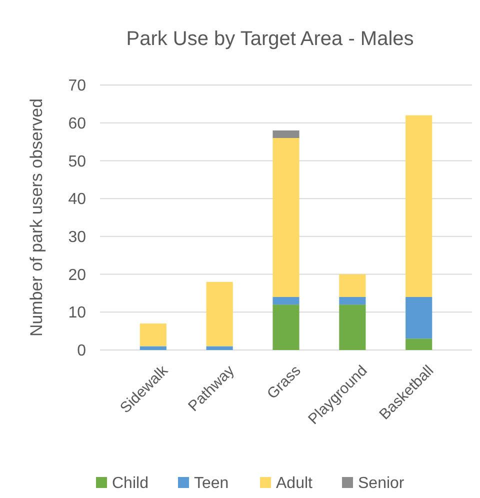 This screenshot has width=480, height=498. What do you see at coordinates (295, 483) in the screenshot?
I see `legend-label: Adult` at bounding box center [295, 483].